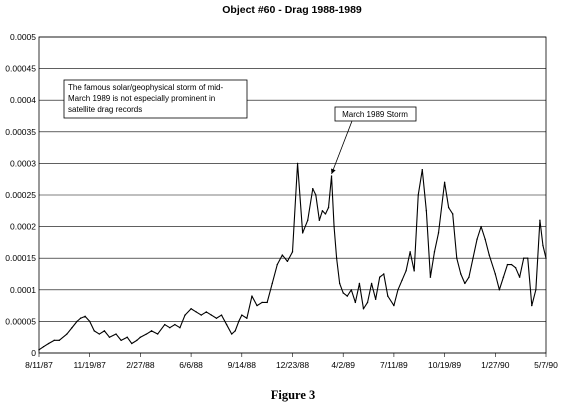 Image resolution: width=562 pixels, height=404 pixels. Describe the element at coordinates (342, 147) in the screenshot. I see `storm-callout-arrow` at that location.